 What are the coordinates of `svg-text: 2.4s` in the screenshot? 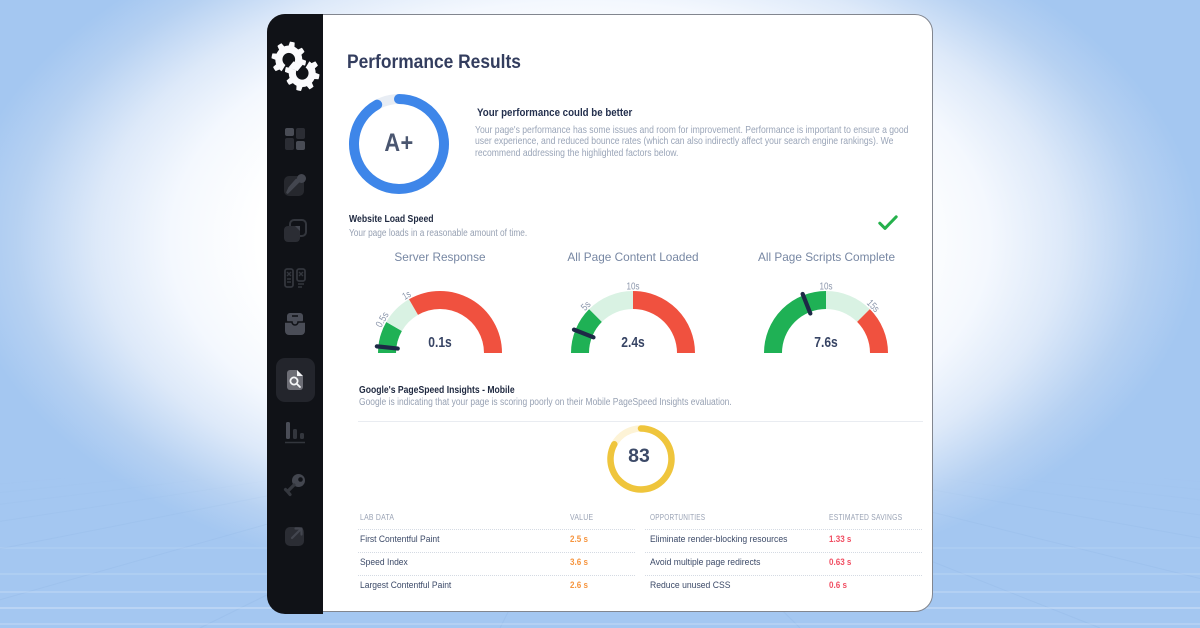 It's located at (633, 343).